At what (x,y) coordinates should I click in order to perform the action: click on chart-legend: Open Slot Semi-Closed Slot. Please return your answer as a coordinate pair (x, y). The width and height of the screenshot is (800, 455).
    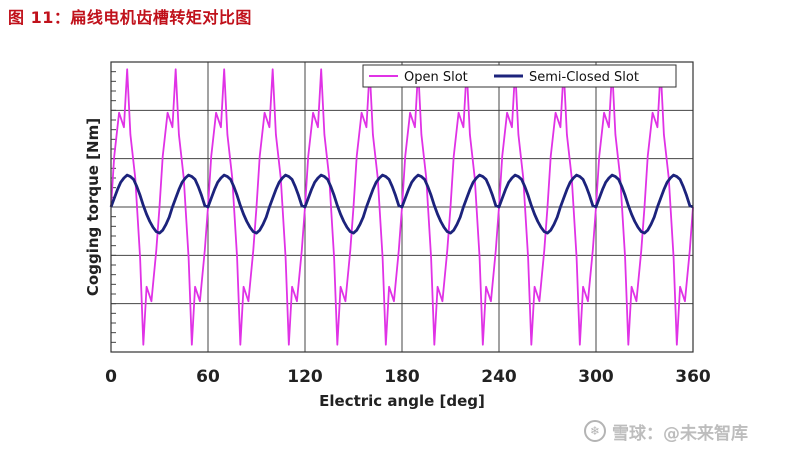
    Looking at the image, I should click on (519, 76).